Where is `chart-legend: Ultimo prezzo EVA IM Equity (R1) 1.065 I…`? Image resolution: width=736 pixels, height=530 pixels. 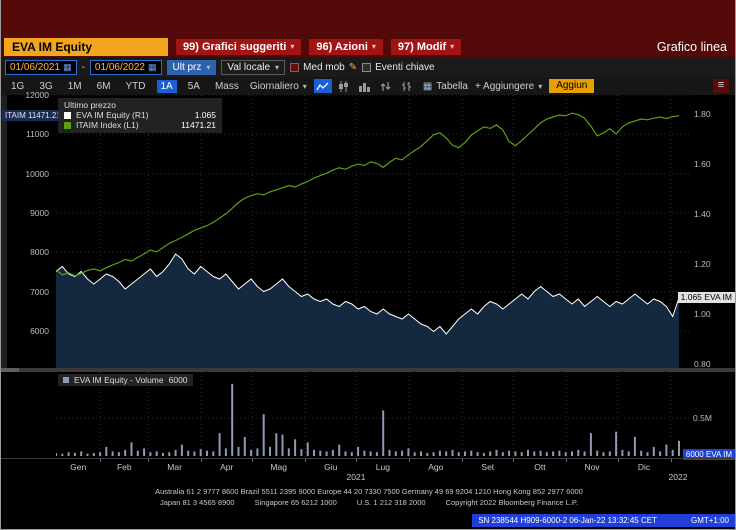 chart-legend: Ultimo prezzo EVA IM Equity (R1) 1.065 I… is located at coordinates (140, 115).